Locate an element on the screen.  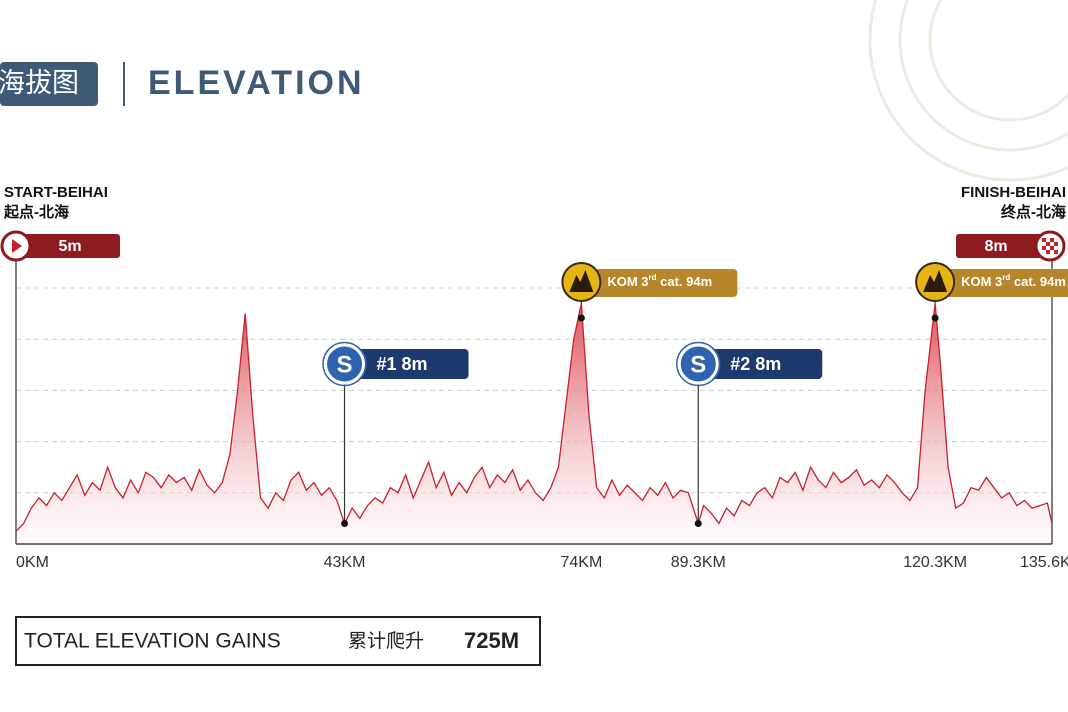
summary-value: 725M is located at coordinates (491, 640).